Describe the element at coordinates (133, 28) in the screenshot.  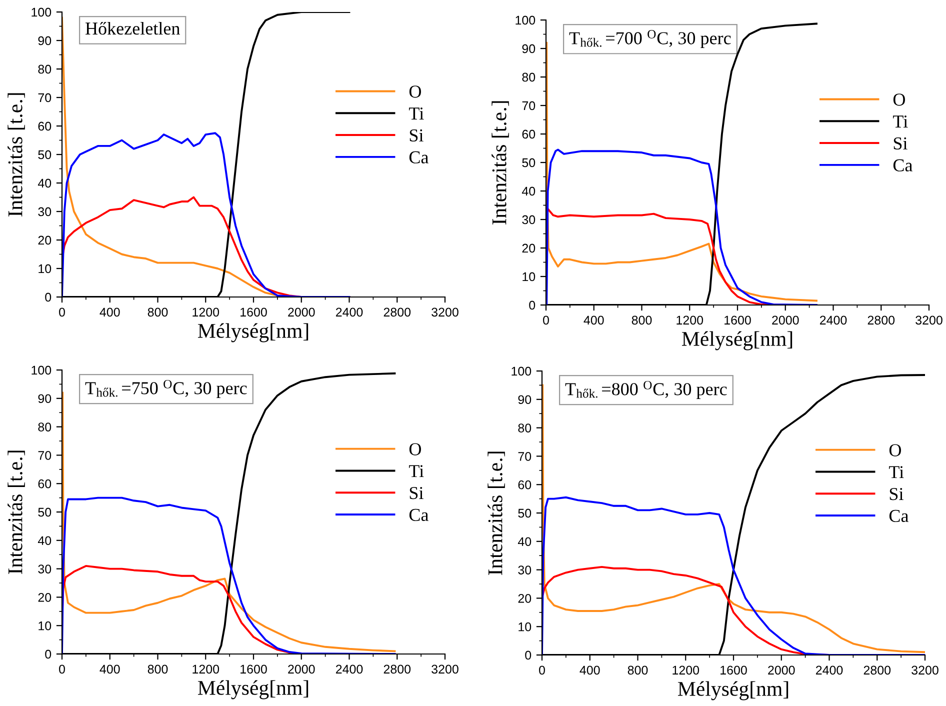
I see `chart-title: Hőkezeletlen` at that location.